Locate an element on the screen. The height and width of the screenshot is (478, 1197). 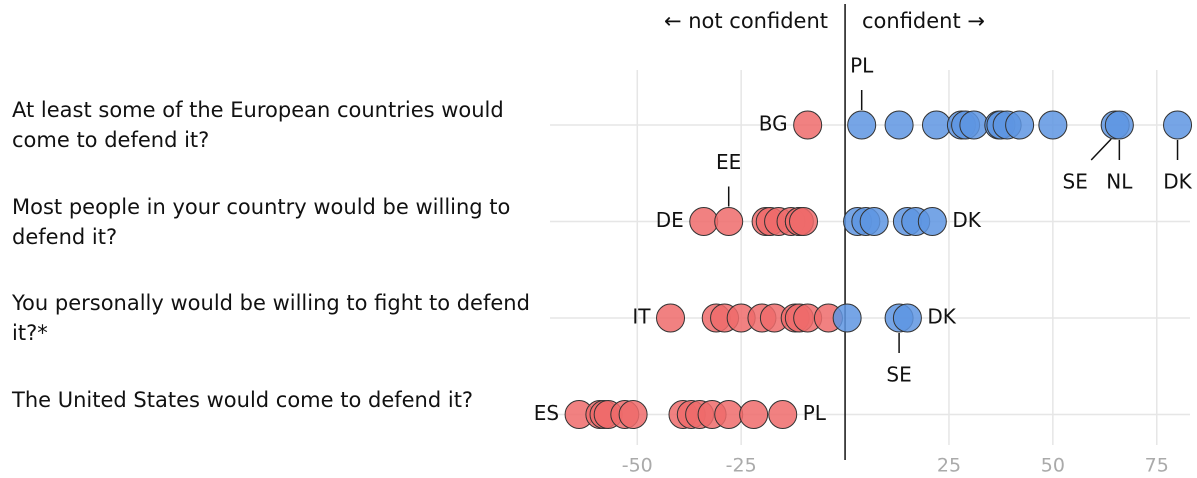
point-label: ES is located at coordinates (546, 413).